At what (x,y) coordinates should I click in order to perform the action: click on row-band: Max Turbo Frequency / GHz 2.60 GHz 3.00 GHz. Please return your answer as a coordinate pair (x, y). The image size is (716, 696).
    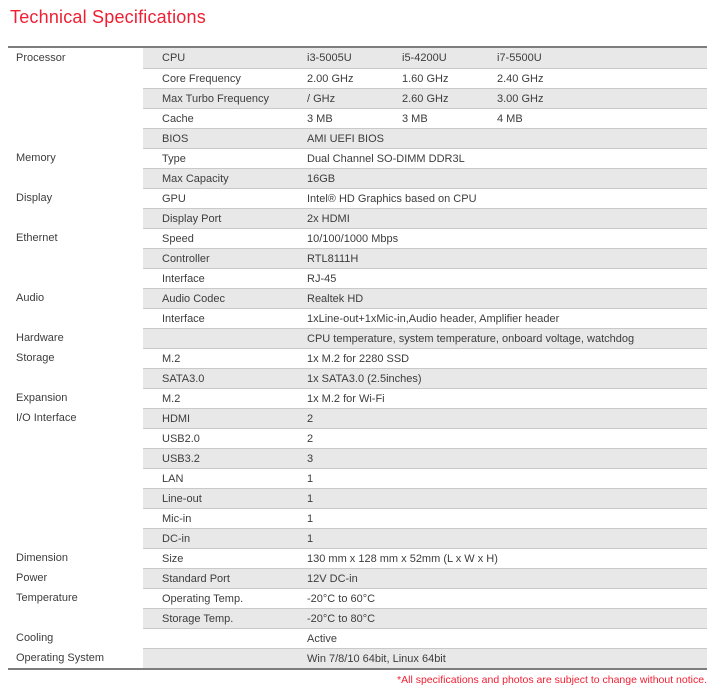
    Looking at the image, I should click on (425, 98).